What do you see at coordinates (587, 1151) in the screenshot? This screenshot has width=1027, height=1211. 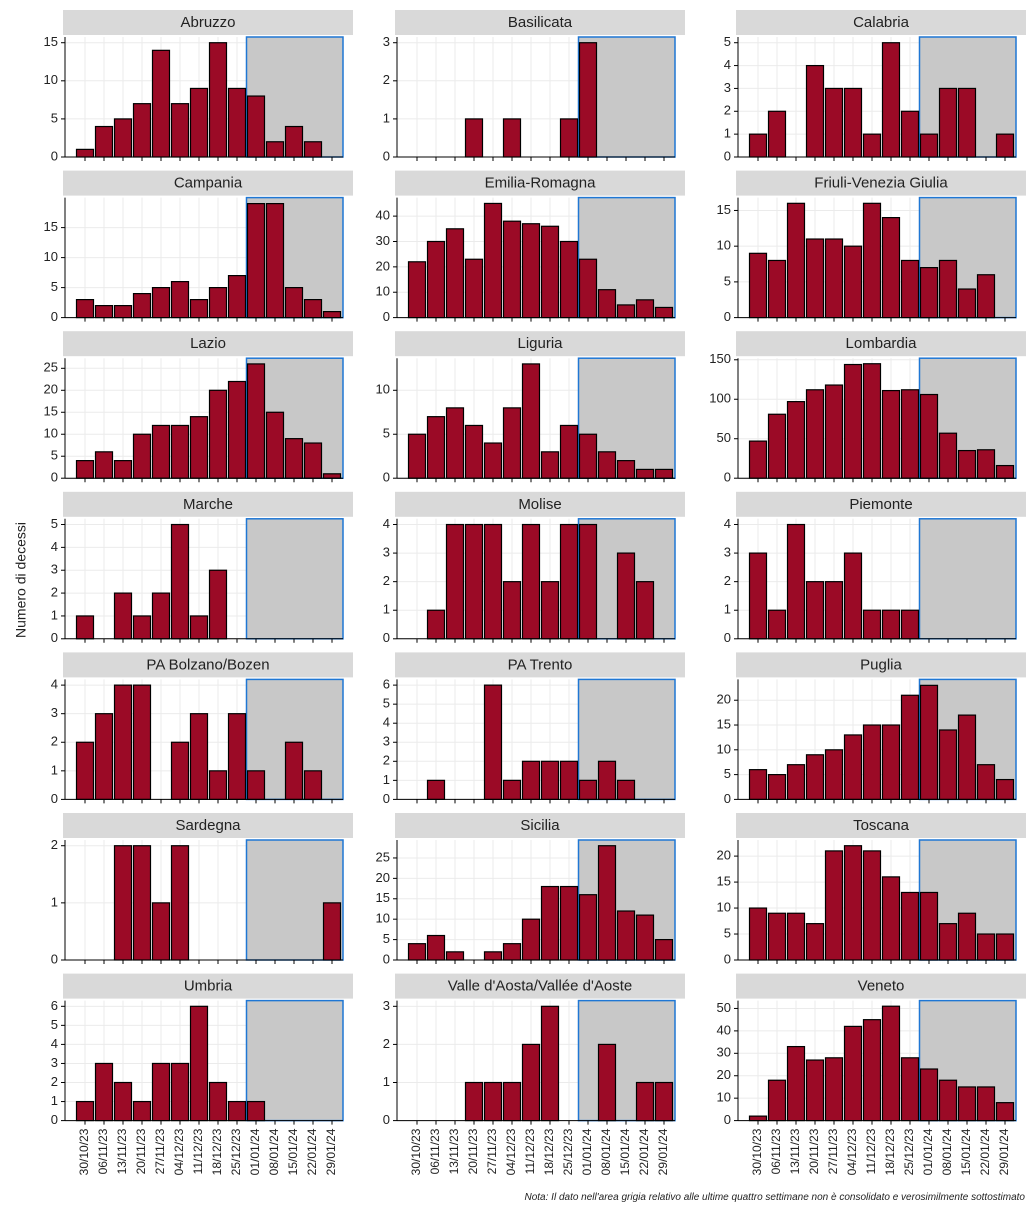 I see `x-tick-label: 01/01/24` at bounding box center [587, 1151].